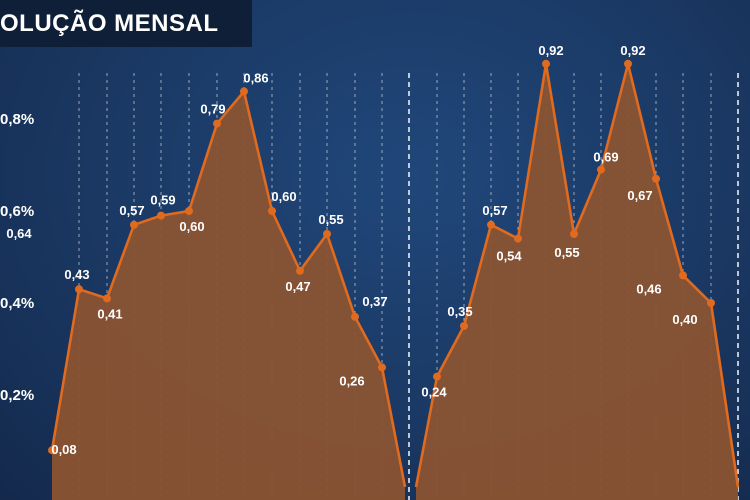 The height and width of the screenshot is (500, 750). I want to click on data-label: 0,64, so click(19, 233).